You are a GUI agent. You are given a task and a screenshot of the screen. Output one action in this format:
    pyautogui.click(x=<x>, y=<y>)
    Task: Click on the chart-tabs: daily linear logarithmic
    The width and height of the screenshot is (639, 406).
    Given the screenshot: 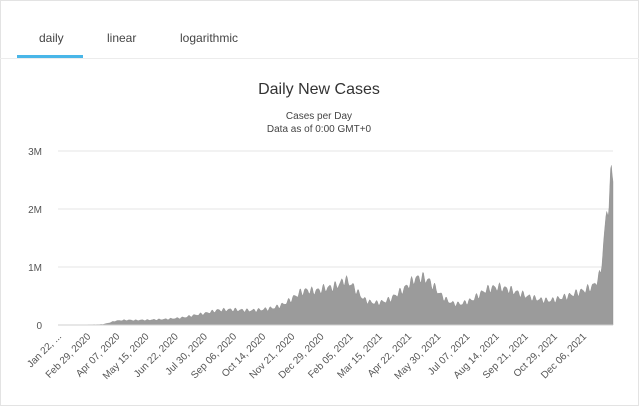 What is the action you would take?
    pyautogui.click(x=319, y=29)
    